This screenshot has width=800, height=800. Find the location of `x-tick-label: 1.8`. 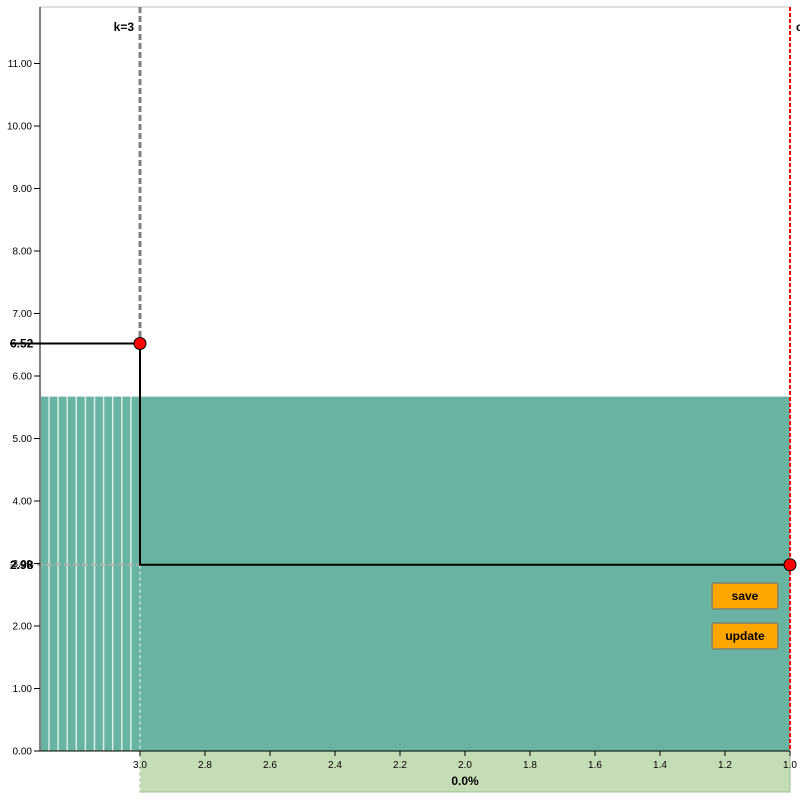

x-tick-label: 1.8 is located at coordinates (530, 765).